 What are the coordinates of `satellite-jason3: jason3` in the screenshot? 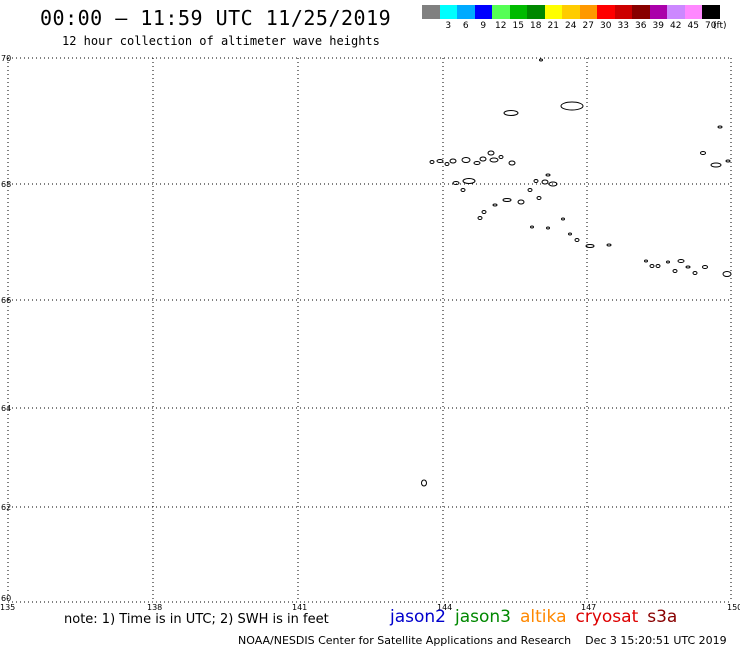 It's located at (483, 617).